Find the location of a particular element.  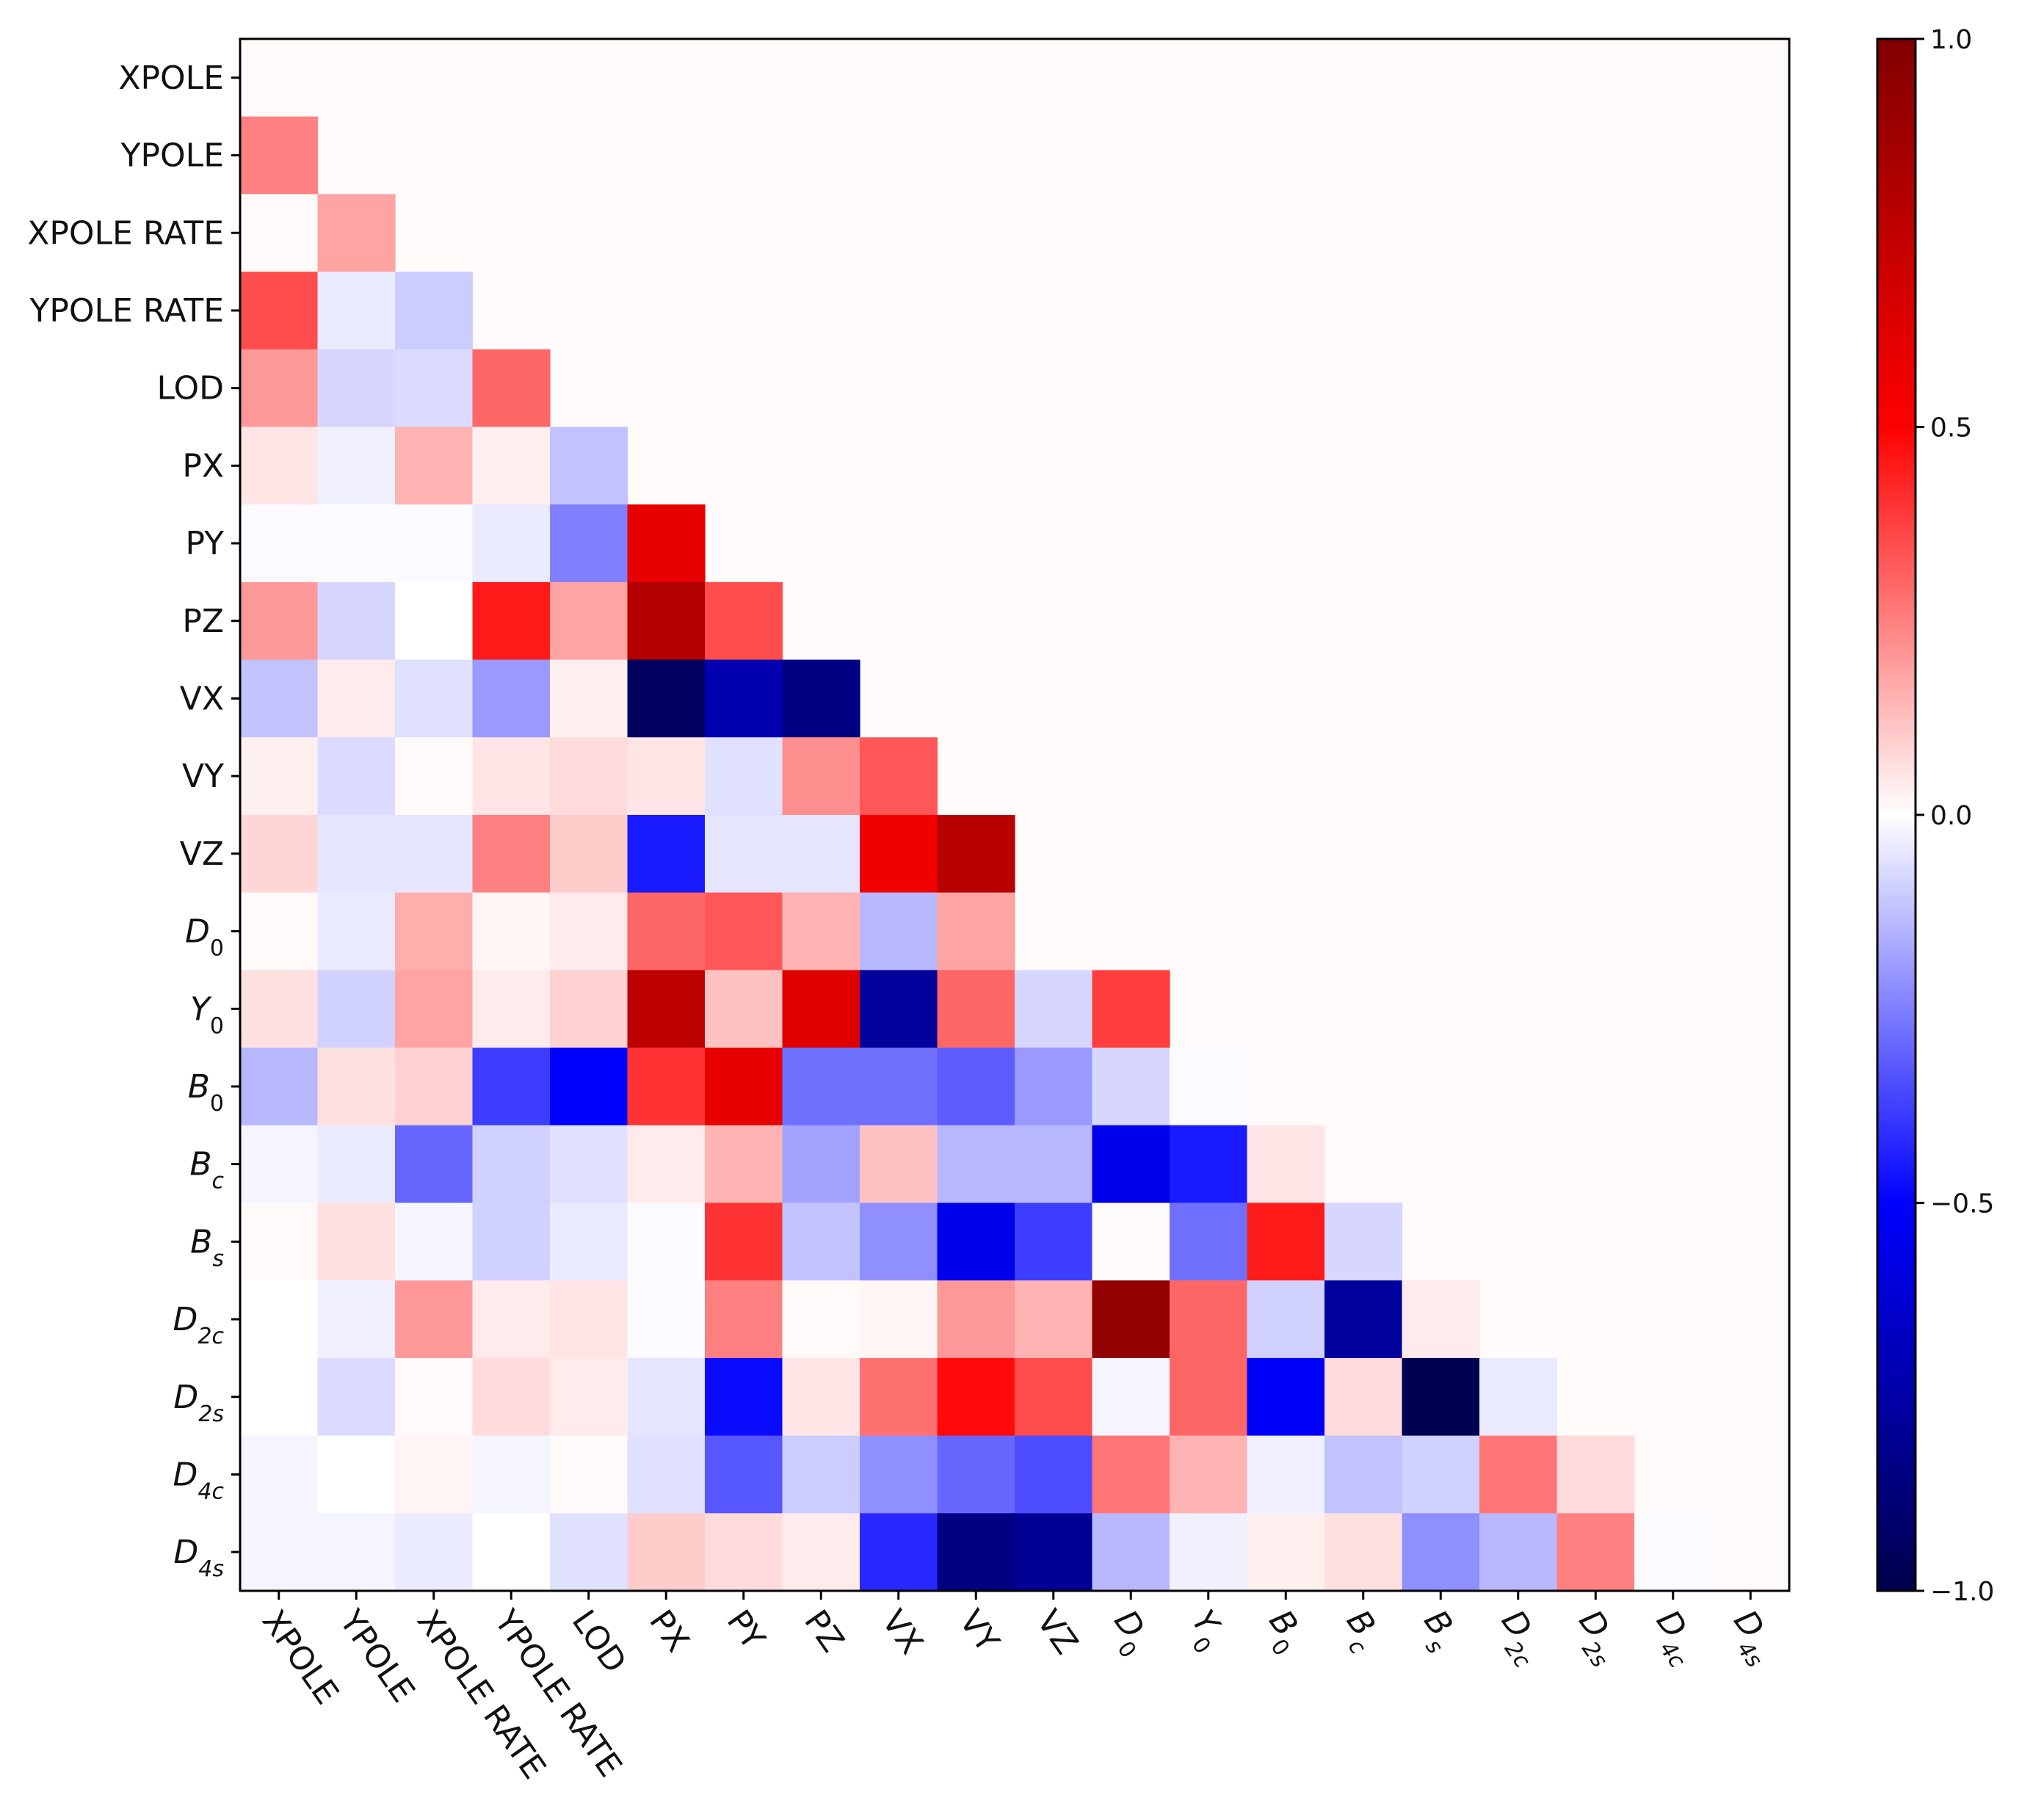

x-tick-label: B0 is located at coordinates (1283, 1632).